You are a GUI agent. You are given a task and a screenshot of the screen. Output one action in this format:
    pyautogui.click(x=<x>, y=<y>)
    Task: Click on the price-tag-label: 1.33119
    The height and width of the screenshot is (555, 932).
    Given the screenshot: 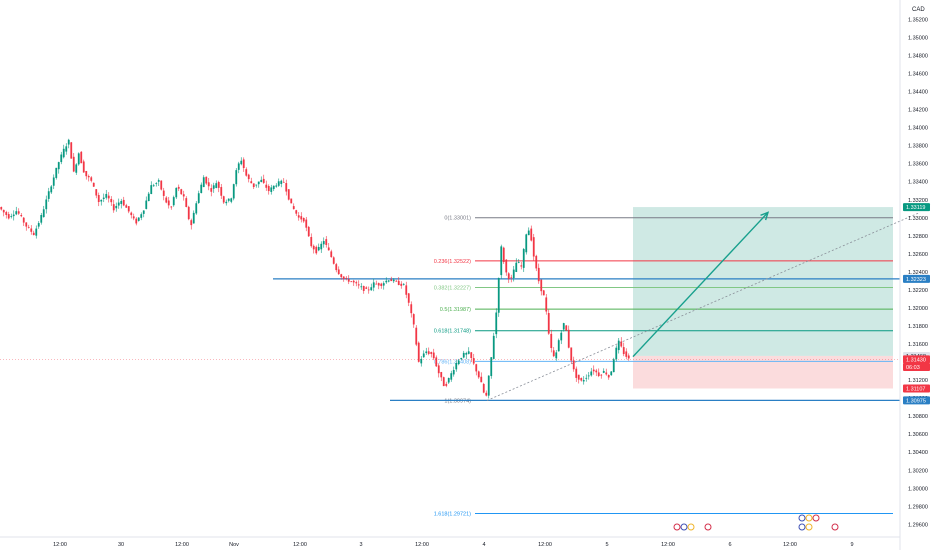 What is the action you would take?
    pyautogui.click(x=915, y=208)
    